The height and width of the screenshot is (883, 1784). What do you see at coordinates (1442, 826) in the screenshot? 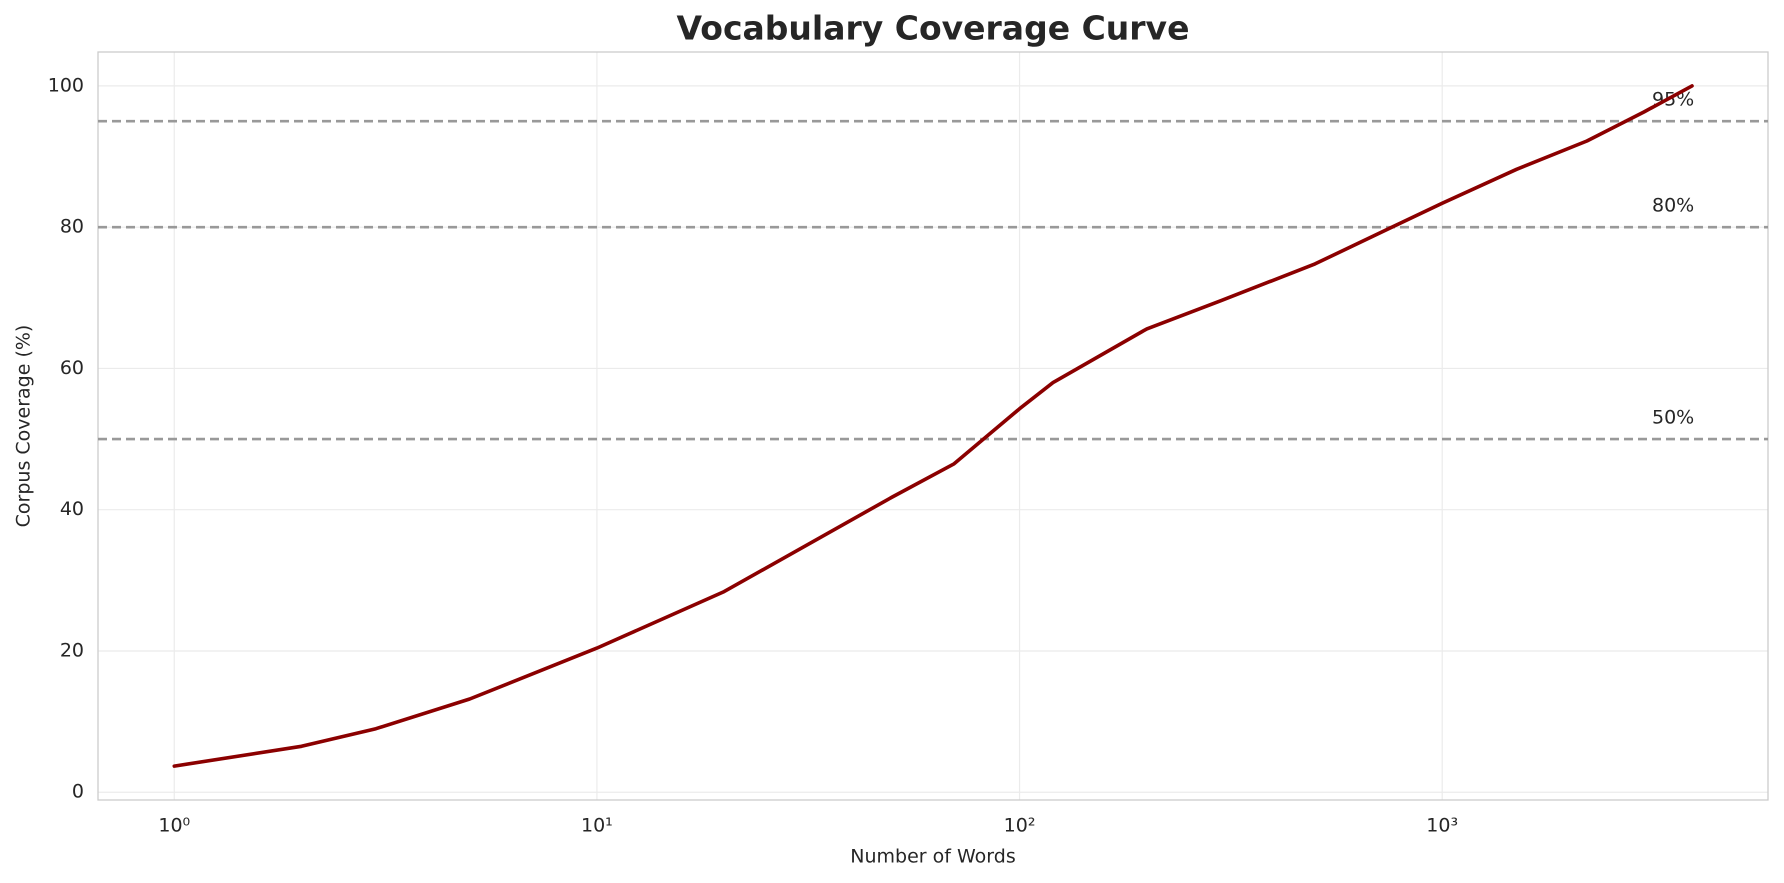
I see `x-tick-label: 10³` at bounding box center [1442, 826].